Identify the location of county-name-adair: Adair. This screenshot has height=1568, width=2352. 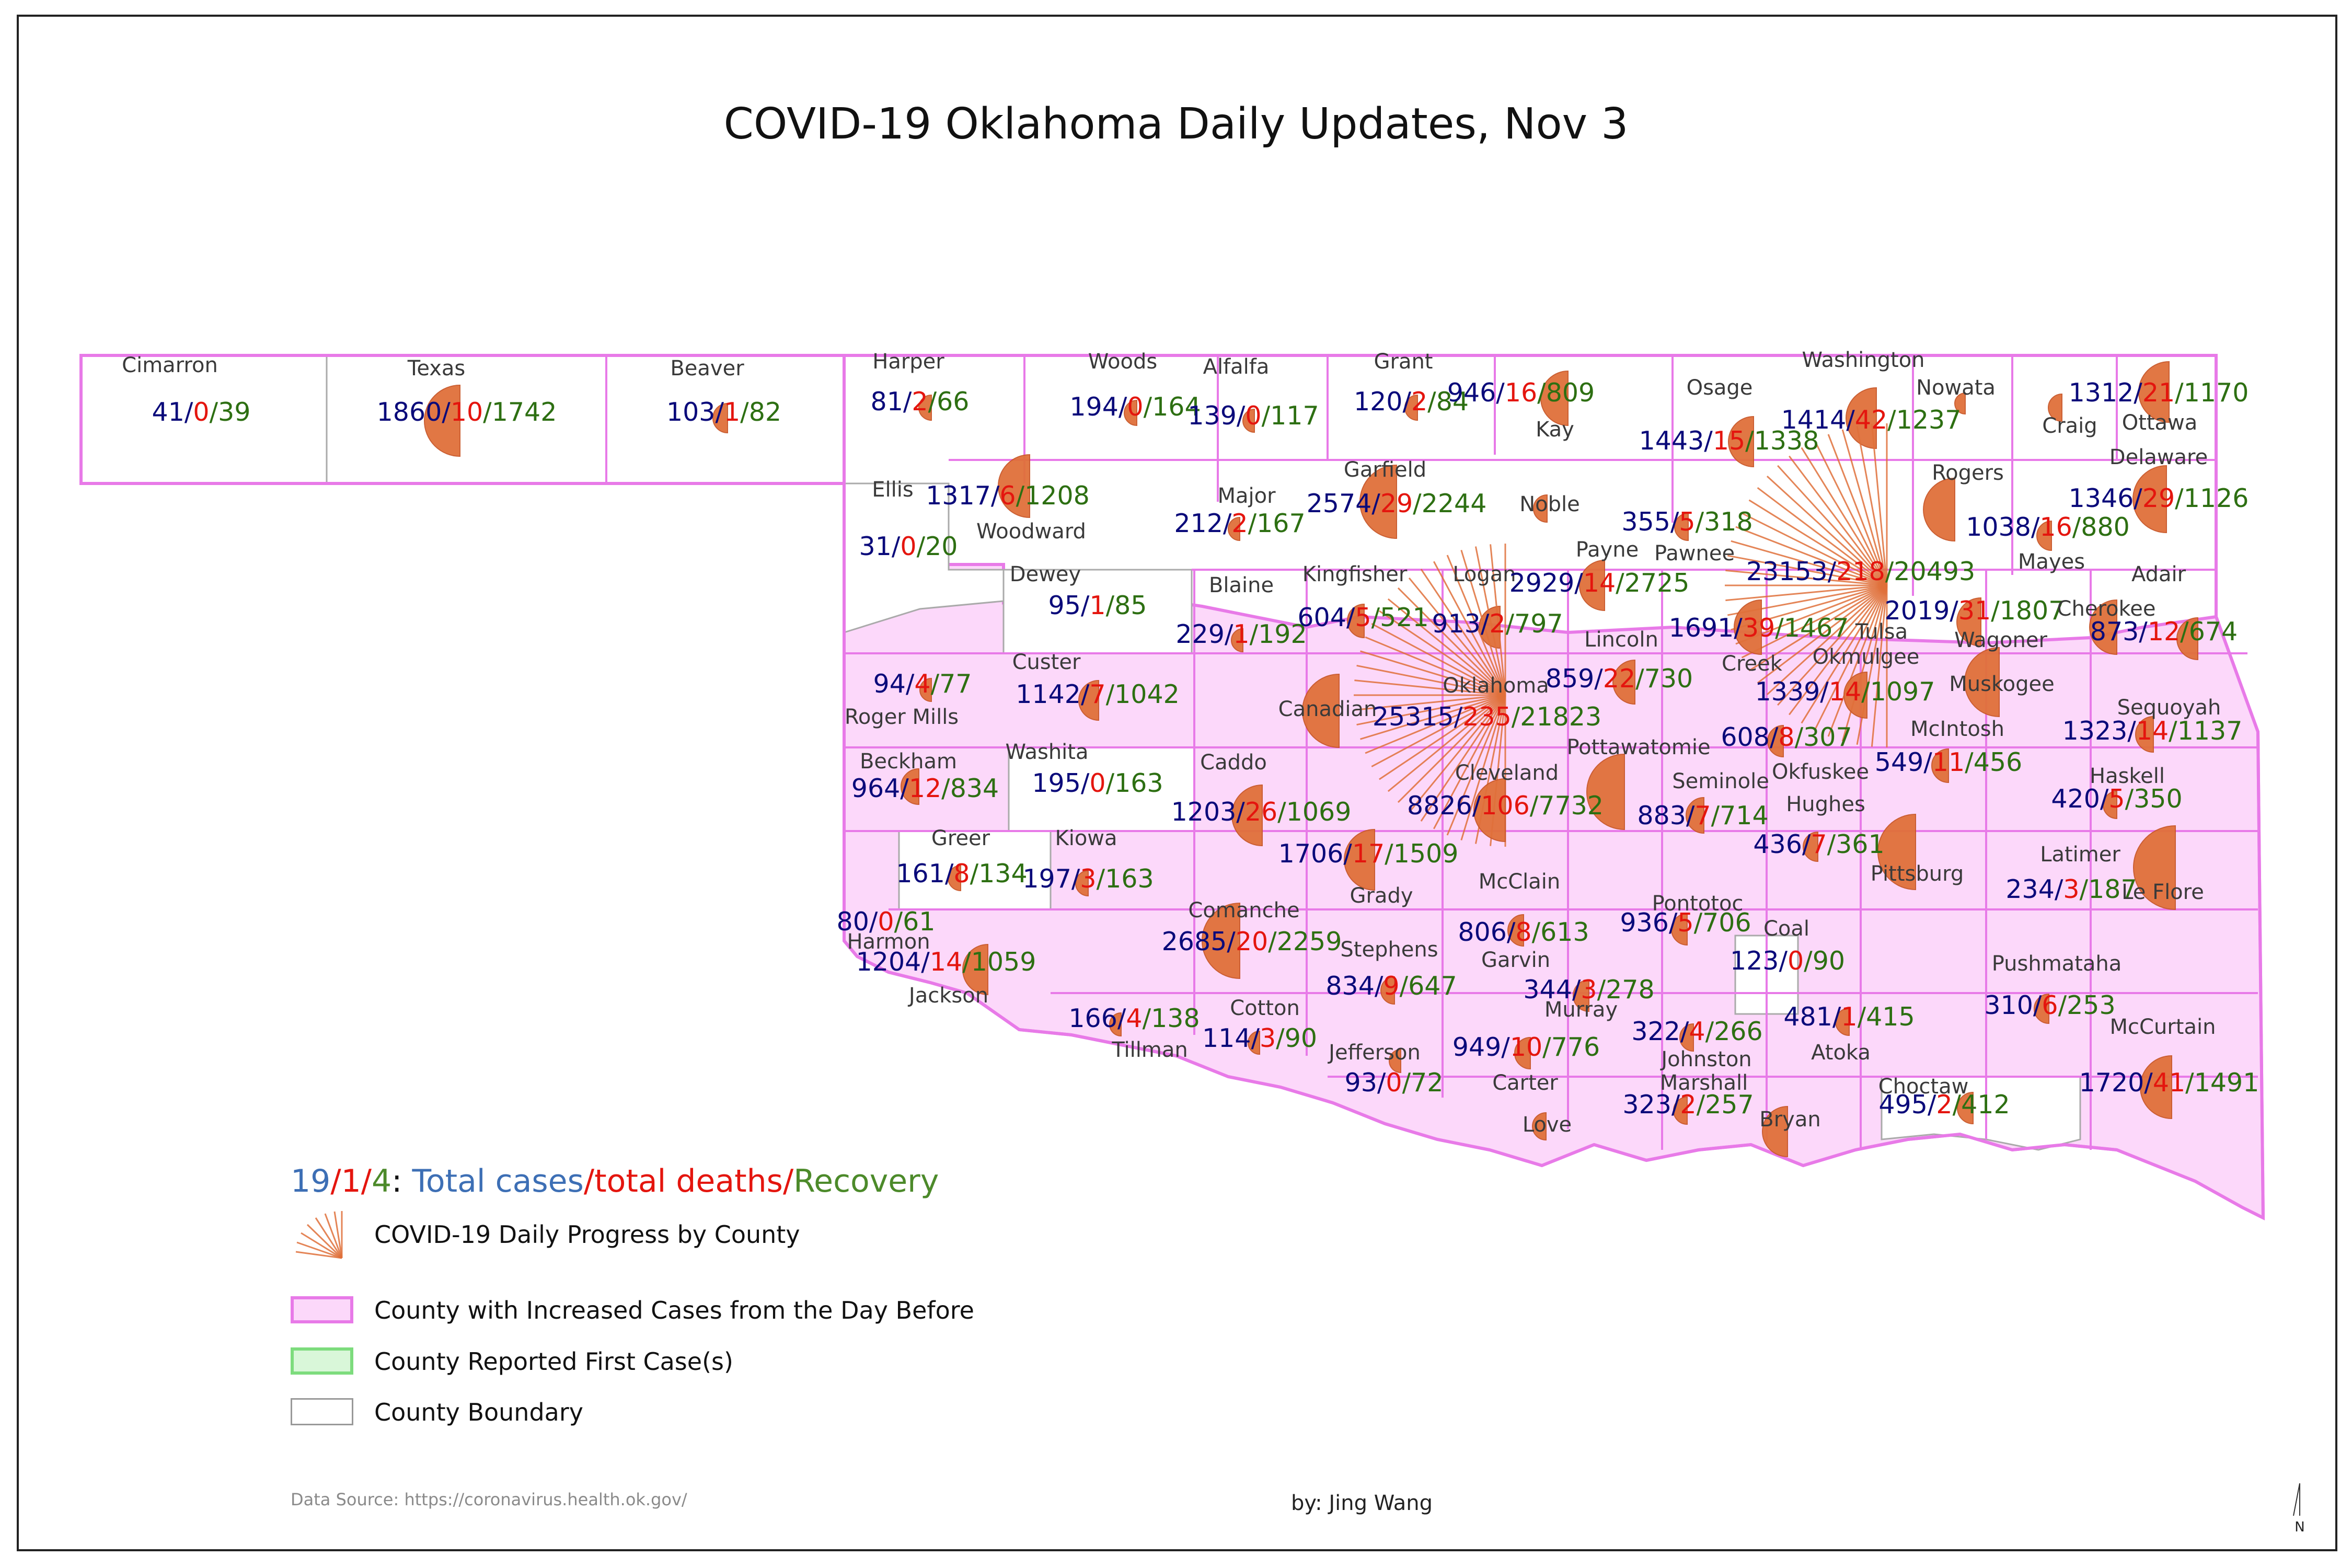
(2158, 574).